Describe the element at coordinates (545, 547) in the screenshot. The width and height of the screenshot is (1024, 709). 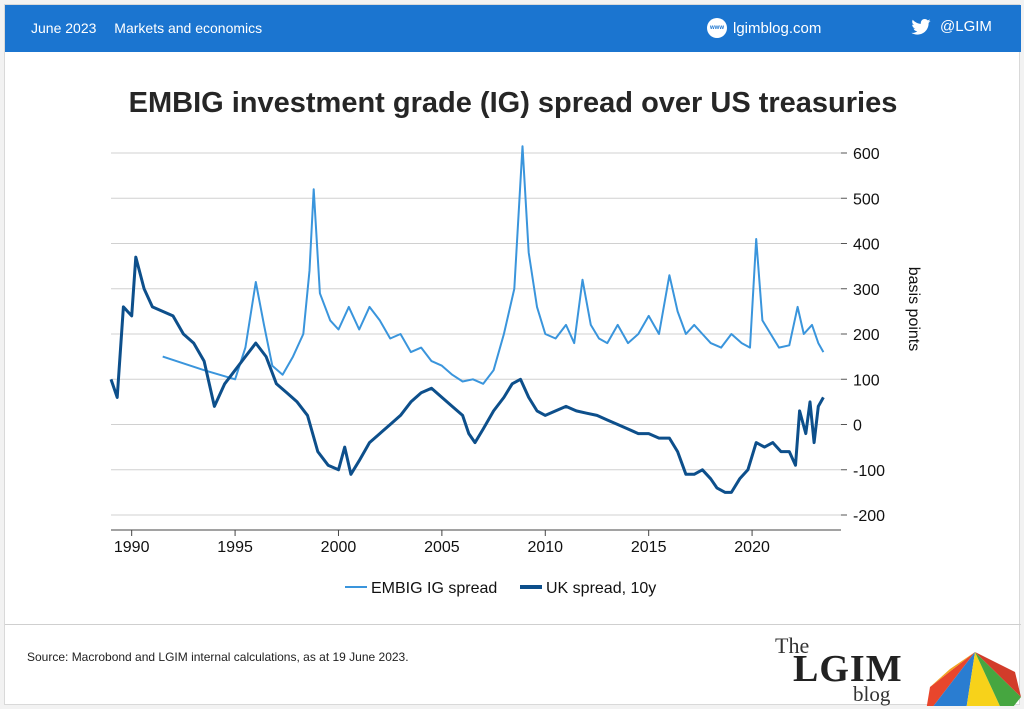
I see `x-tick-label: 2010` at that location.